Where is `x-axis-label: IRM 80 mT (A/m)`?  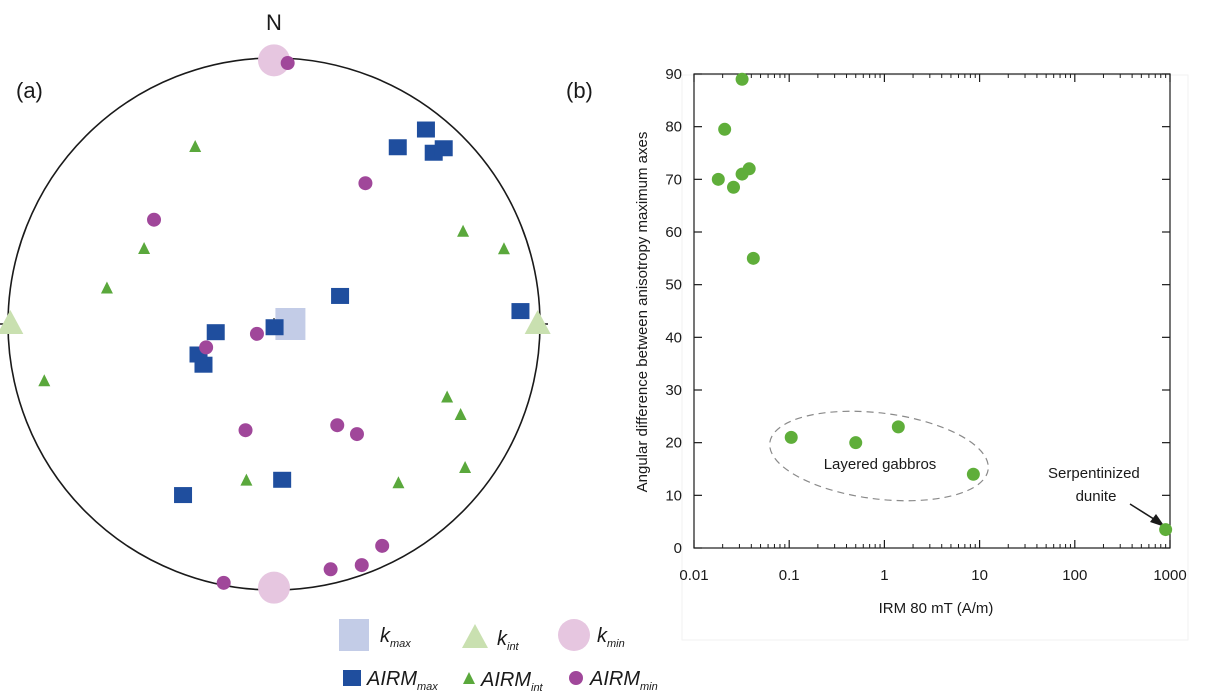 x-axis-label: IRM 80 mT (A/m) is located at coordinates (936, 608).